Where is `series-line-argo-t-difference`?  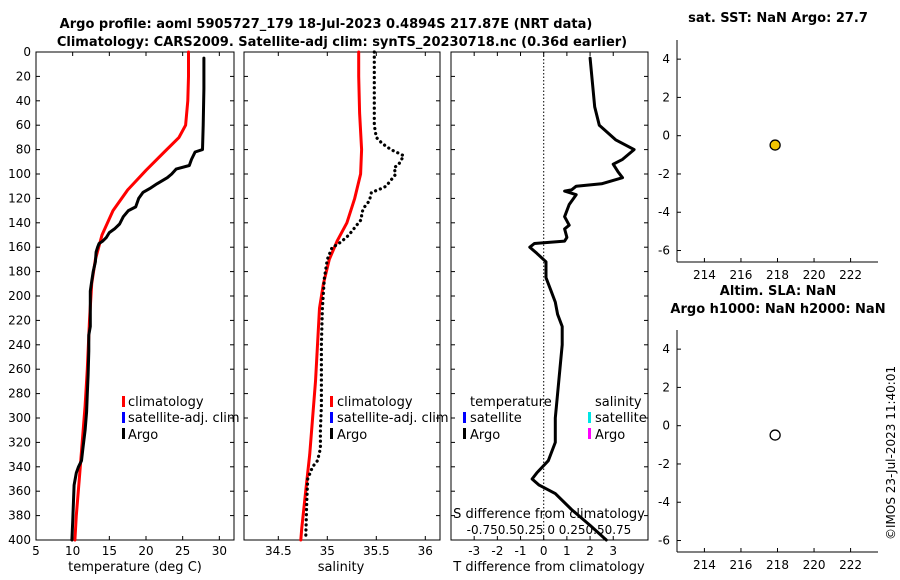
series-line-argo-t-difference is located at coordinates (582, 299).